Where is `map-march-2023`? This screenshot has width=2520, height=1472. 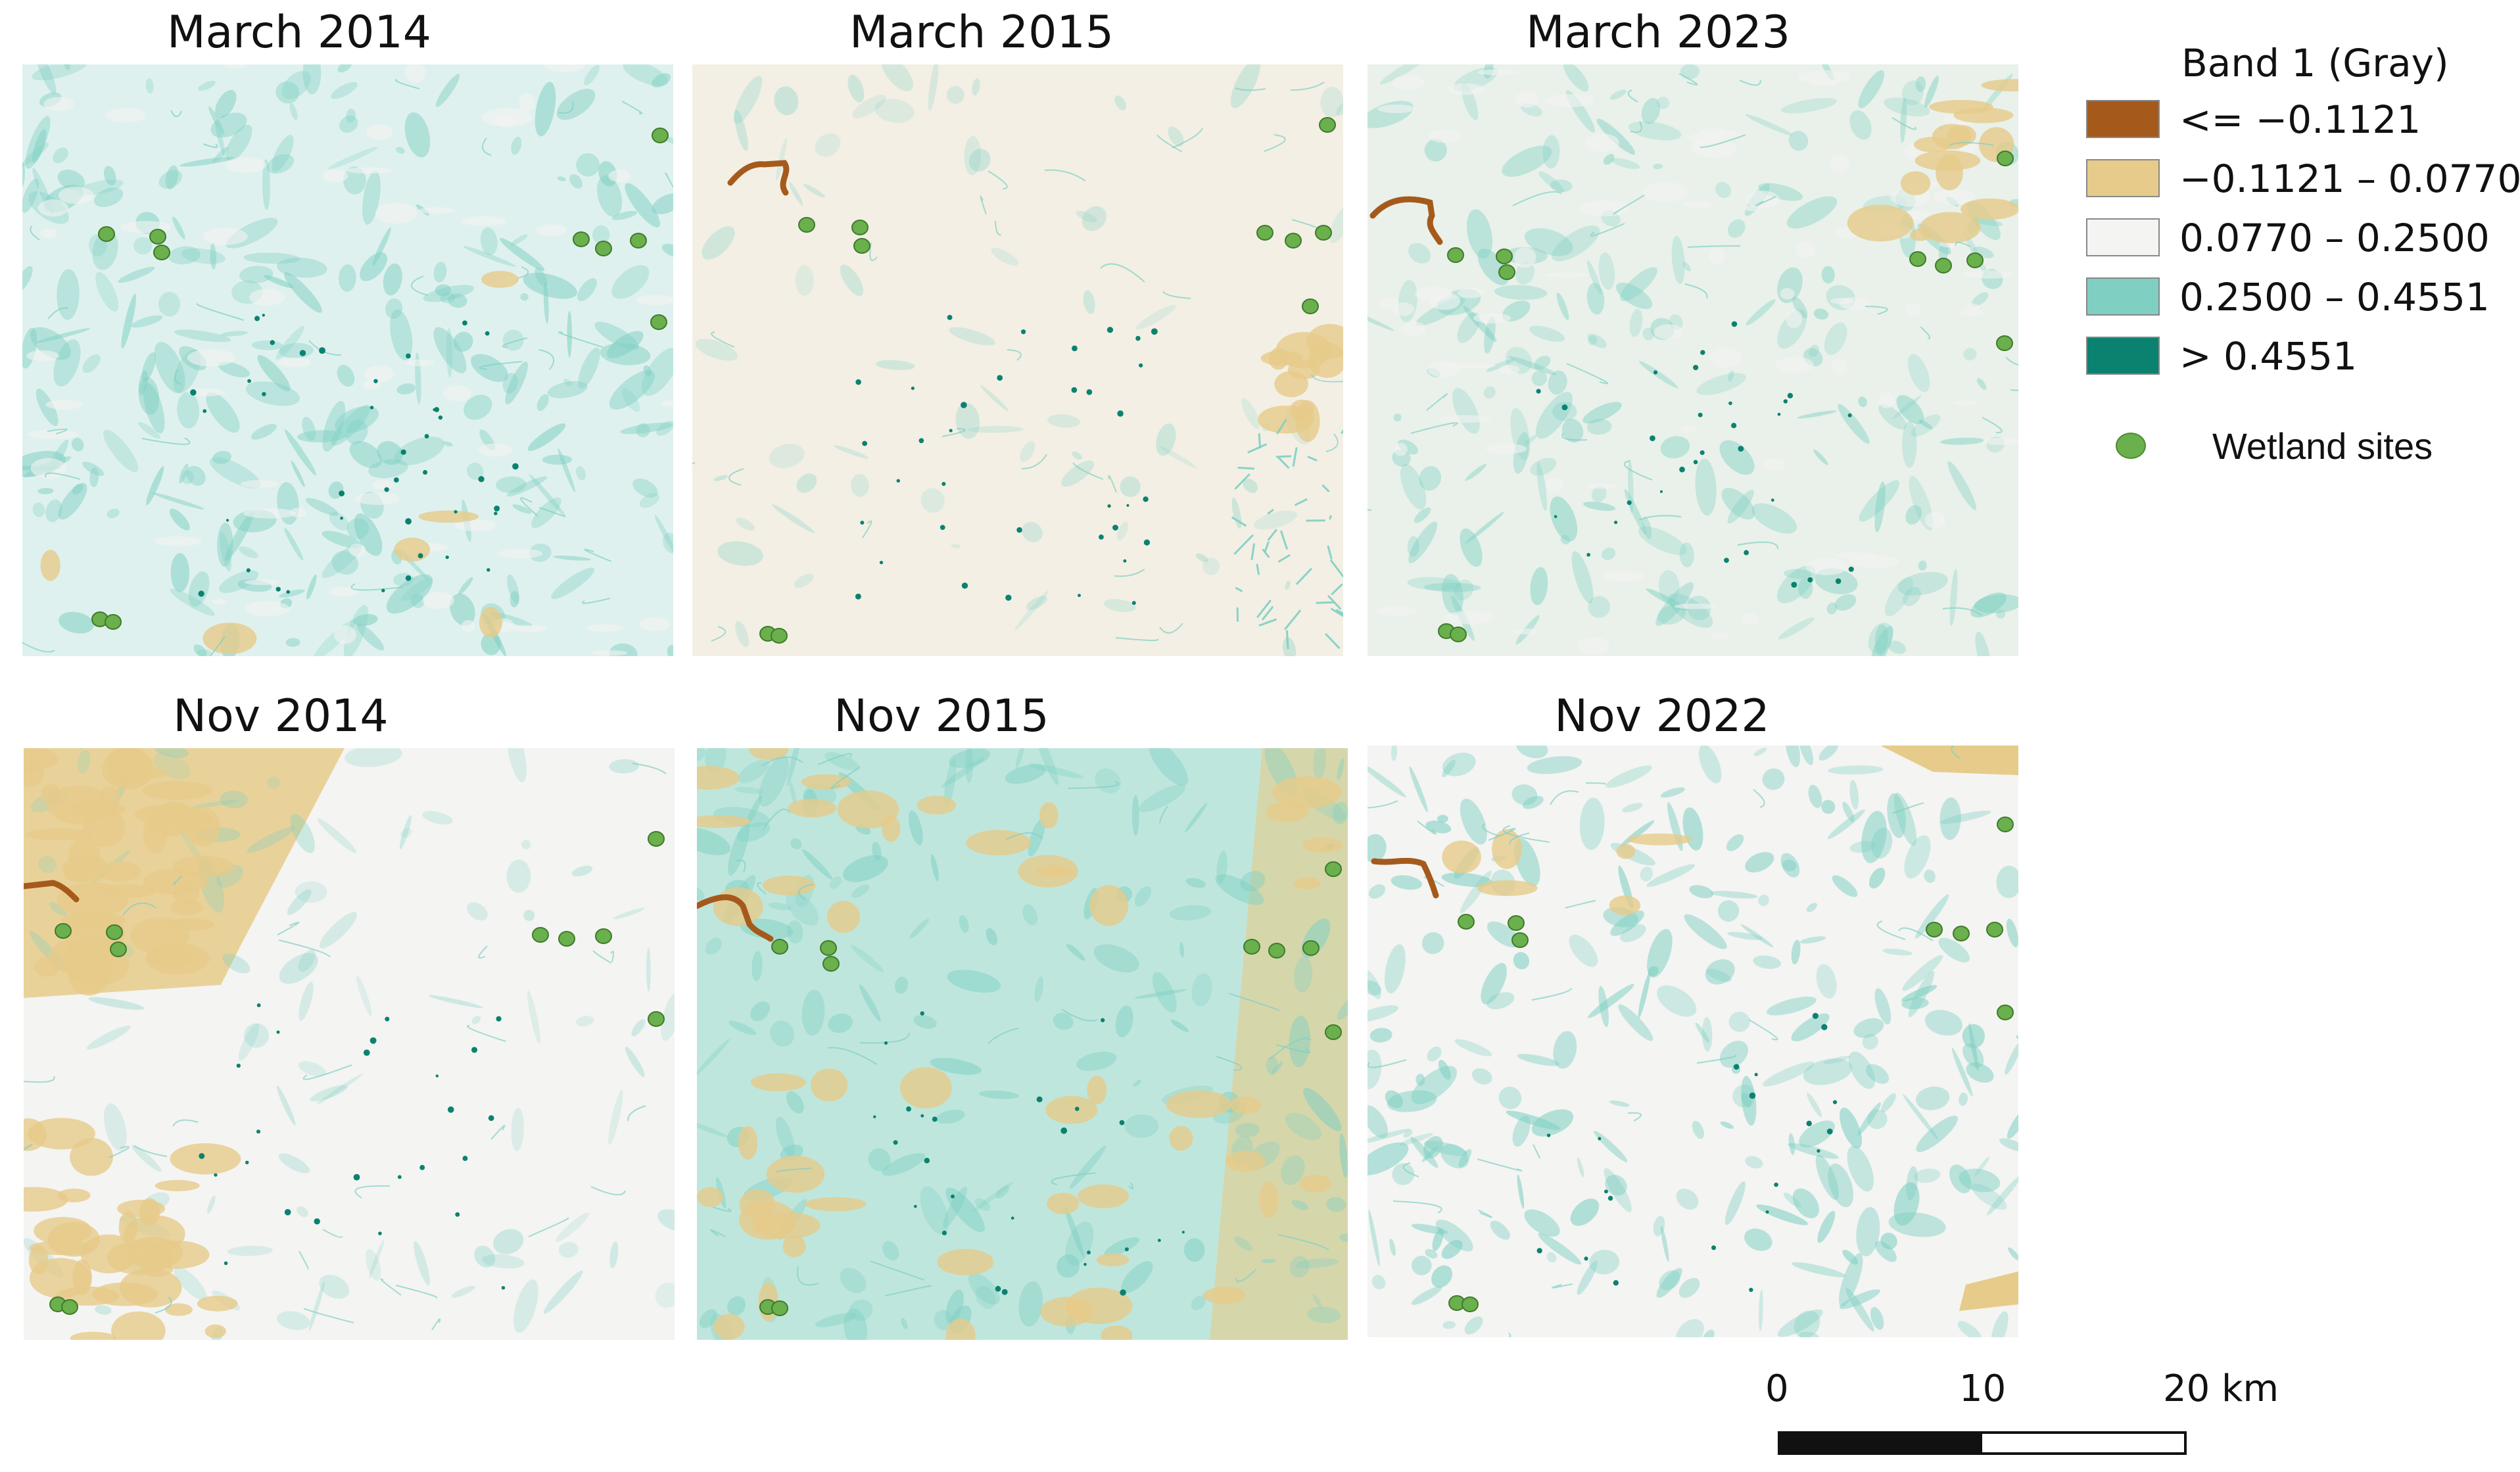
map-march-2023 is located at coordinates (1693, 360).